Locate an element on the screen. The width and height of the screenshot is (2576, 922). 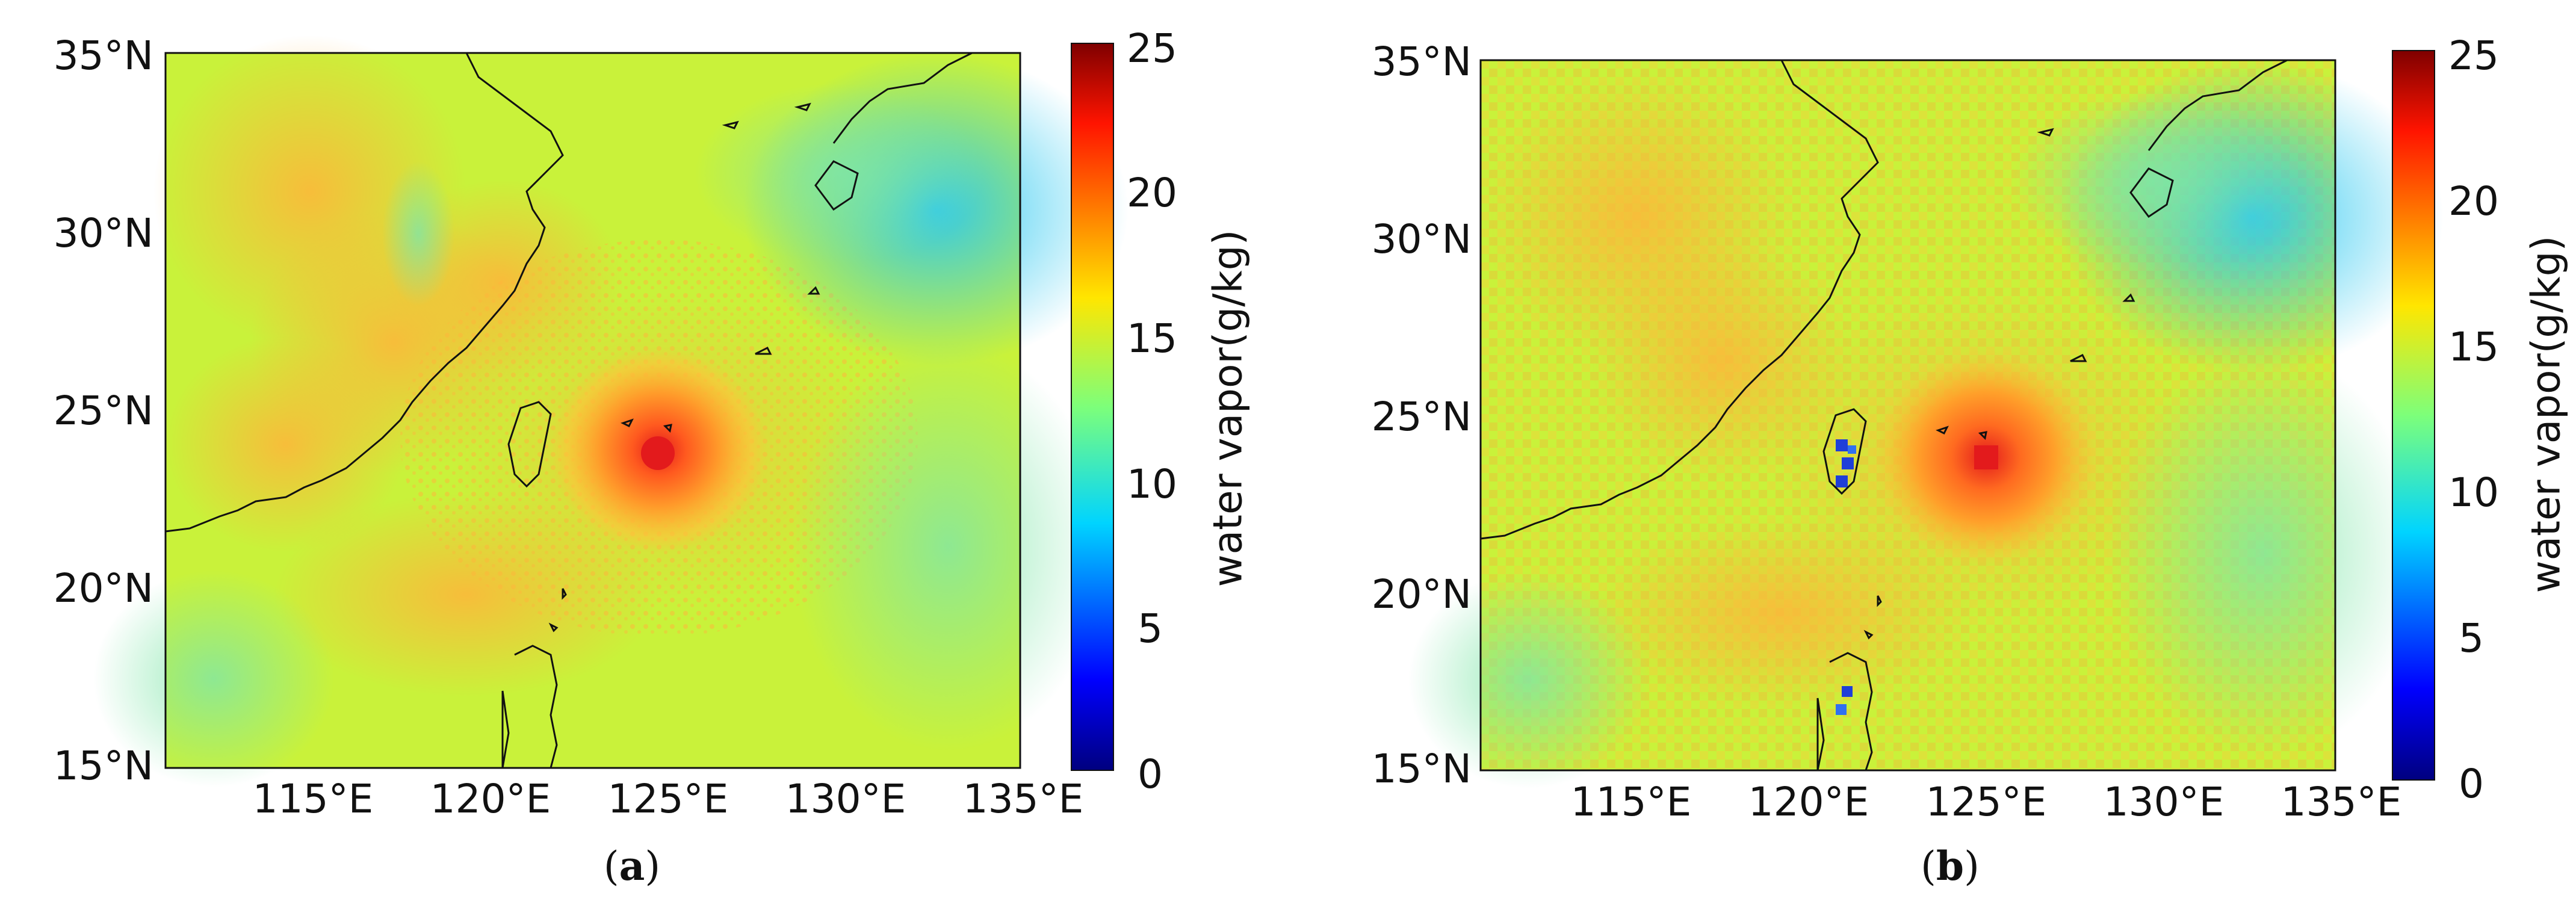
japan-outline is located at coordinates (894, 131).